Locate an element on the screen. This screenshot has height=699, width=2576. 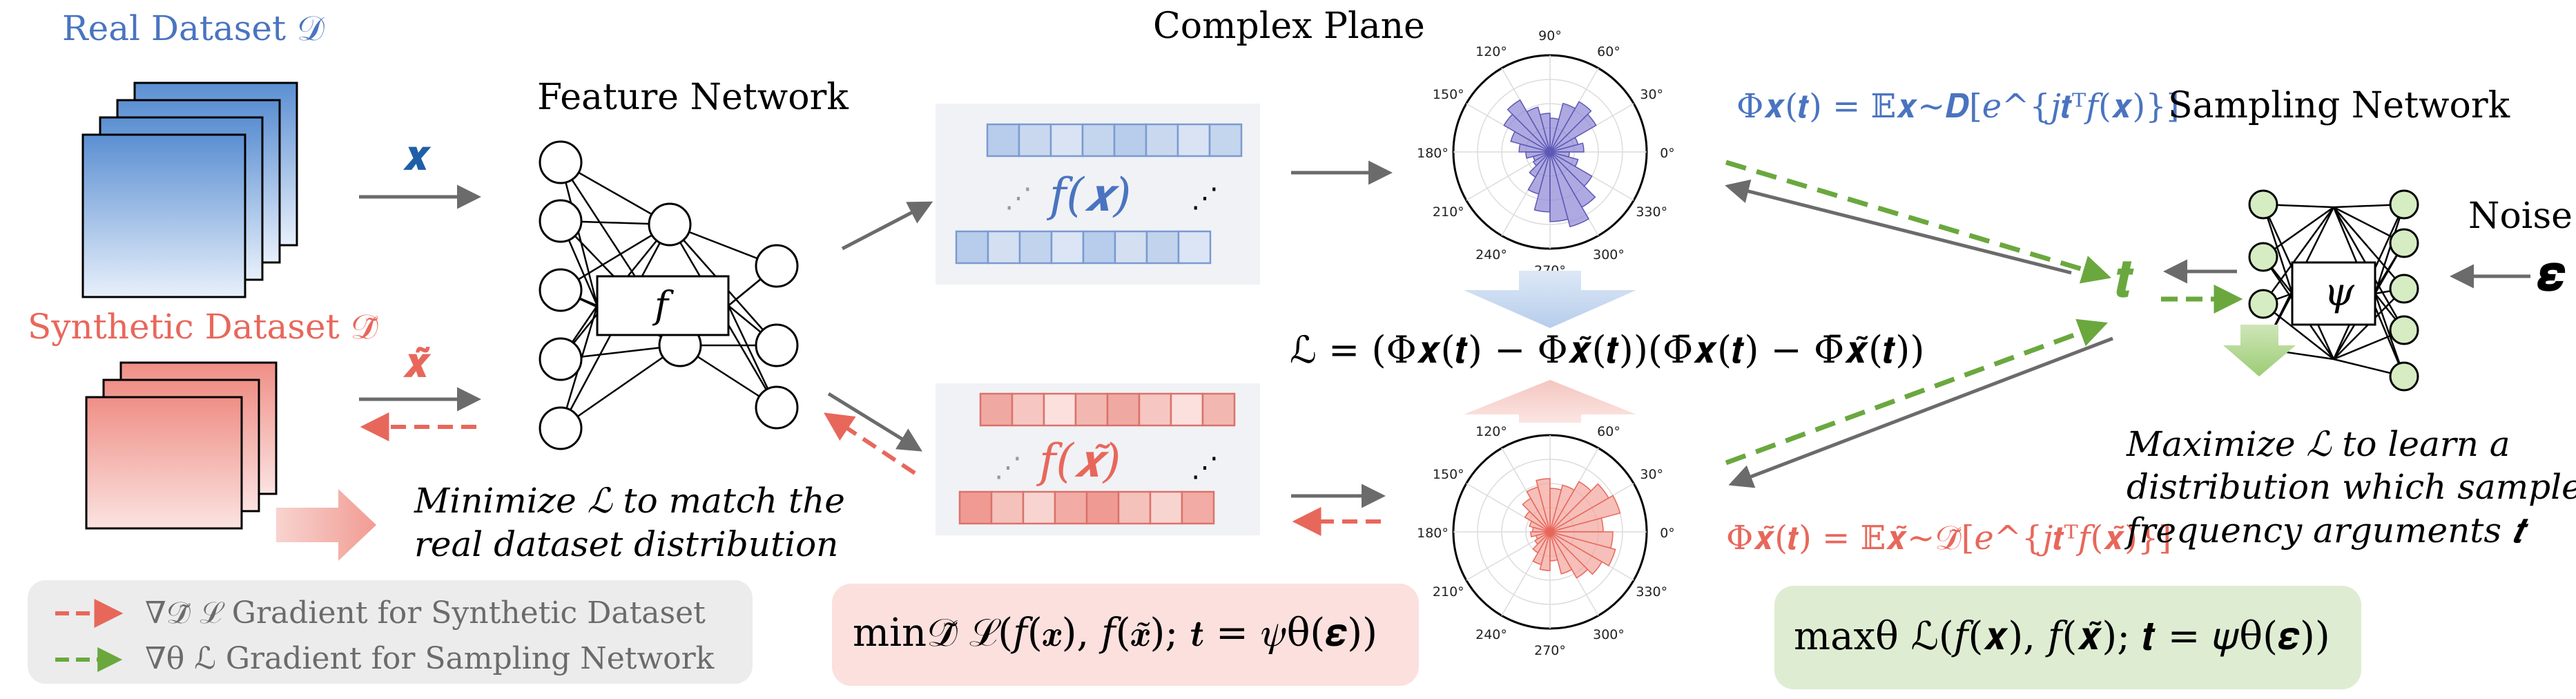
sampling-network: 𝜓 is located at coordinates (2333, 290).